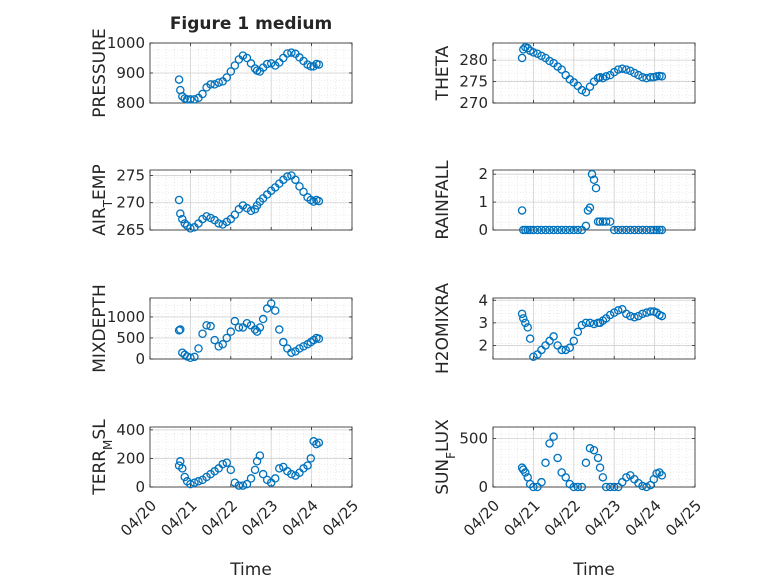  I want to click on x-tick-label: 04/20, so click(481, 518).